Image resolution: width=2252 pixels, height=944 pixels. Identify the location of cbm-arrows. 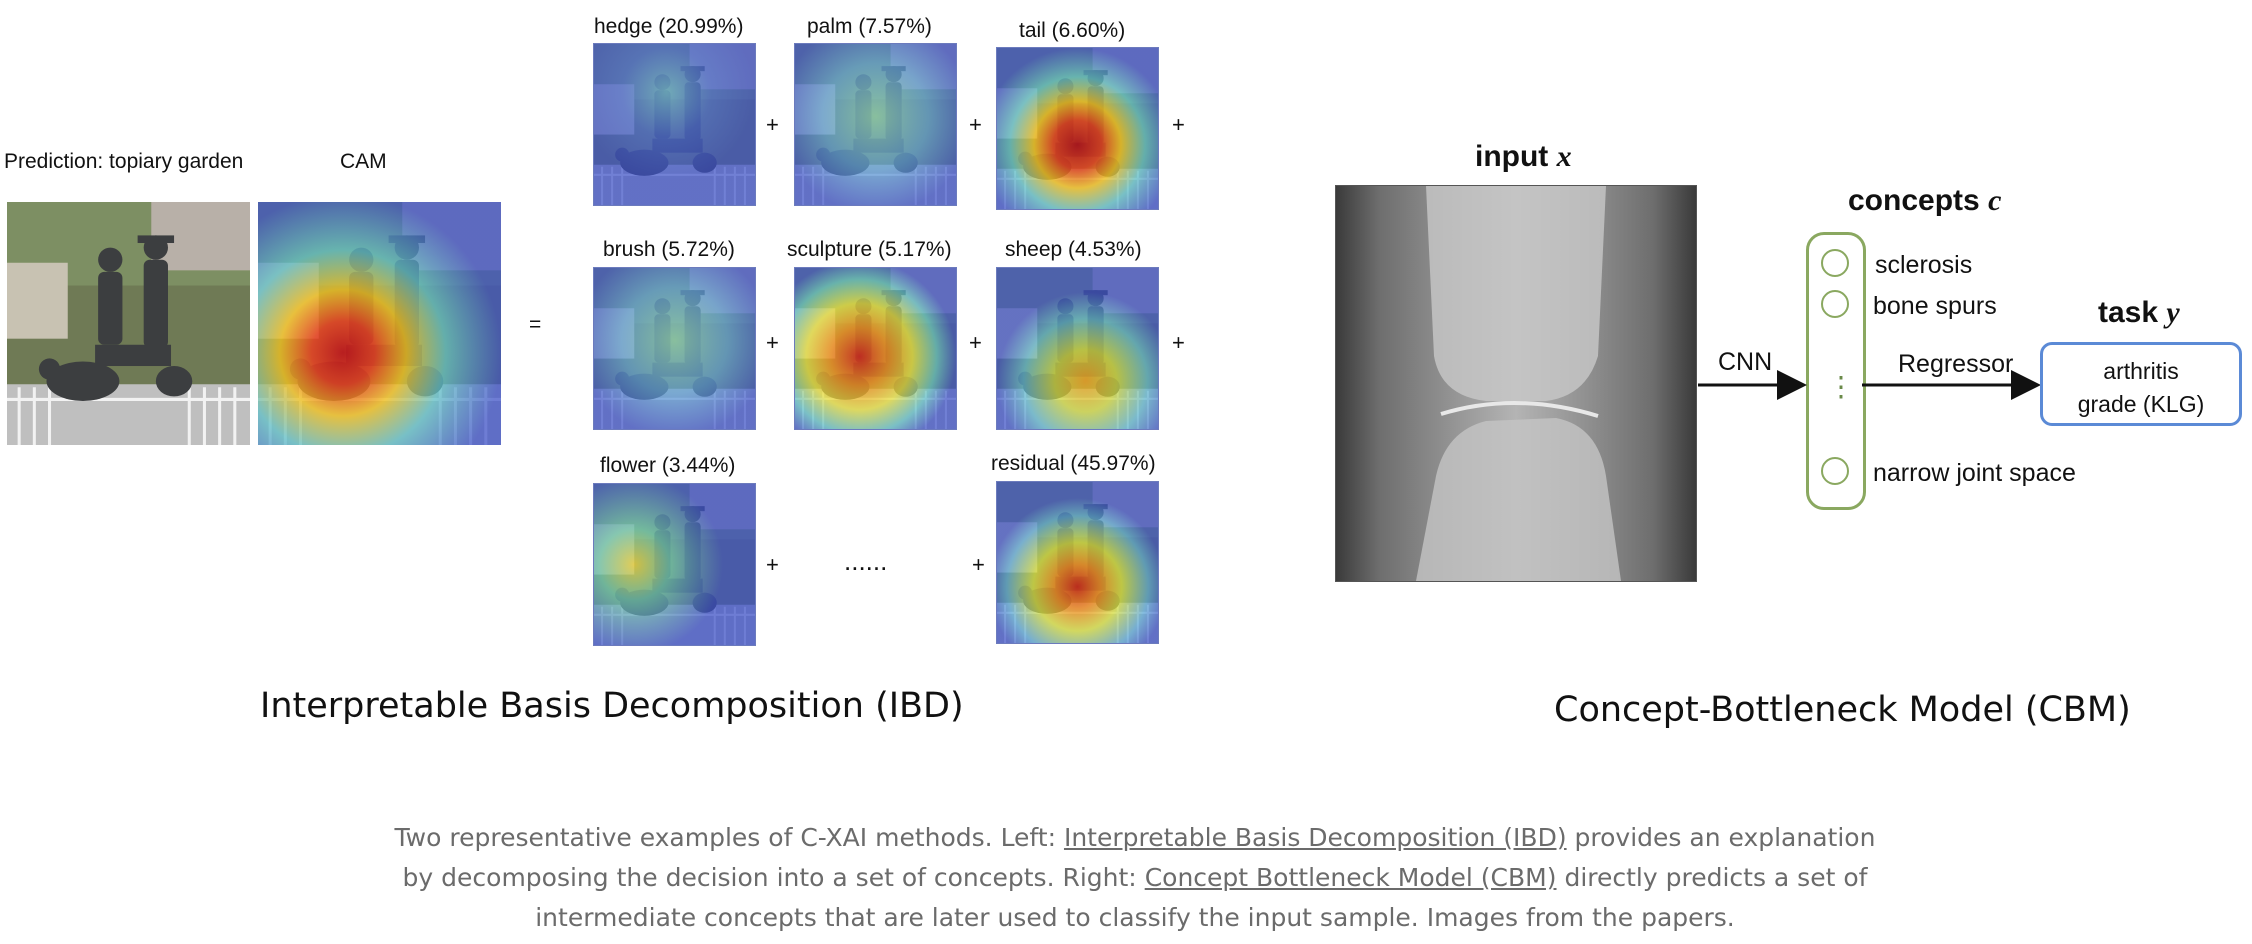
(1869, 385).